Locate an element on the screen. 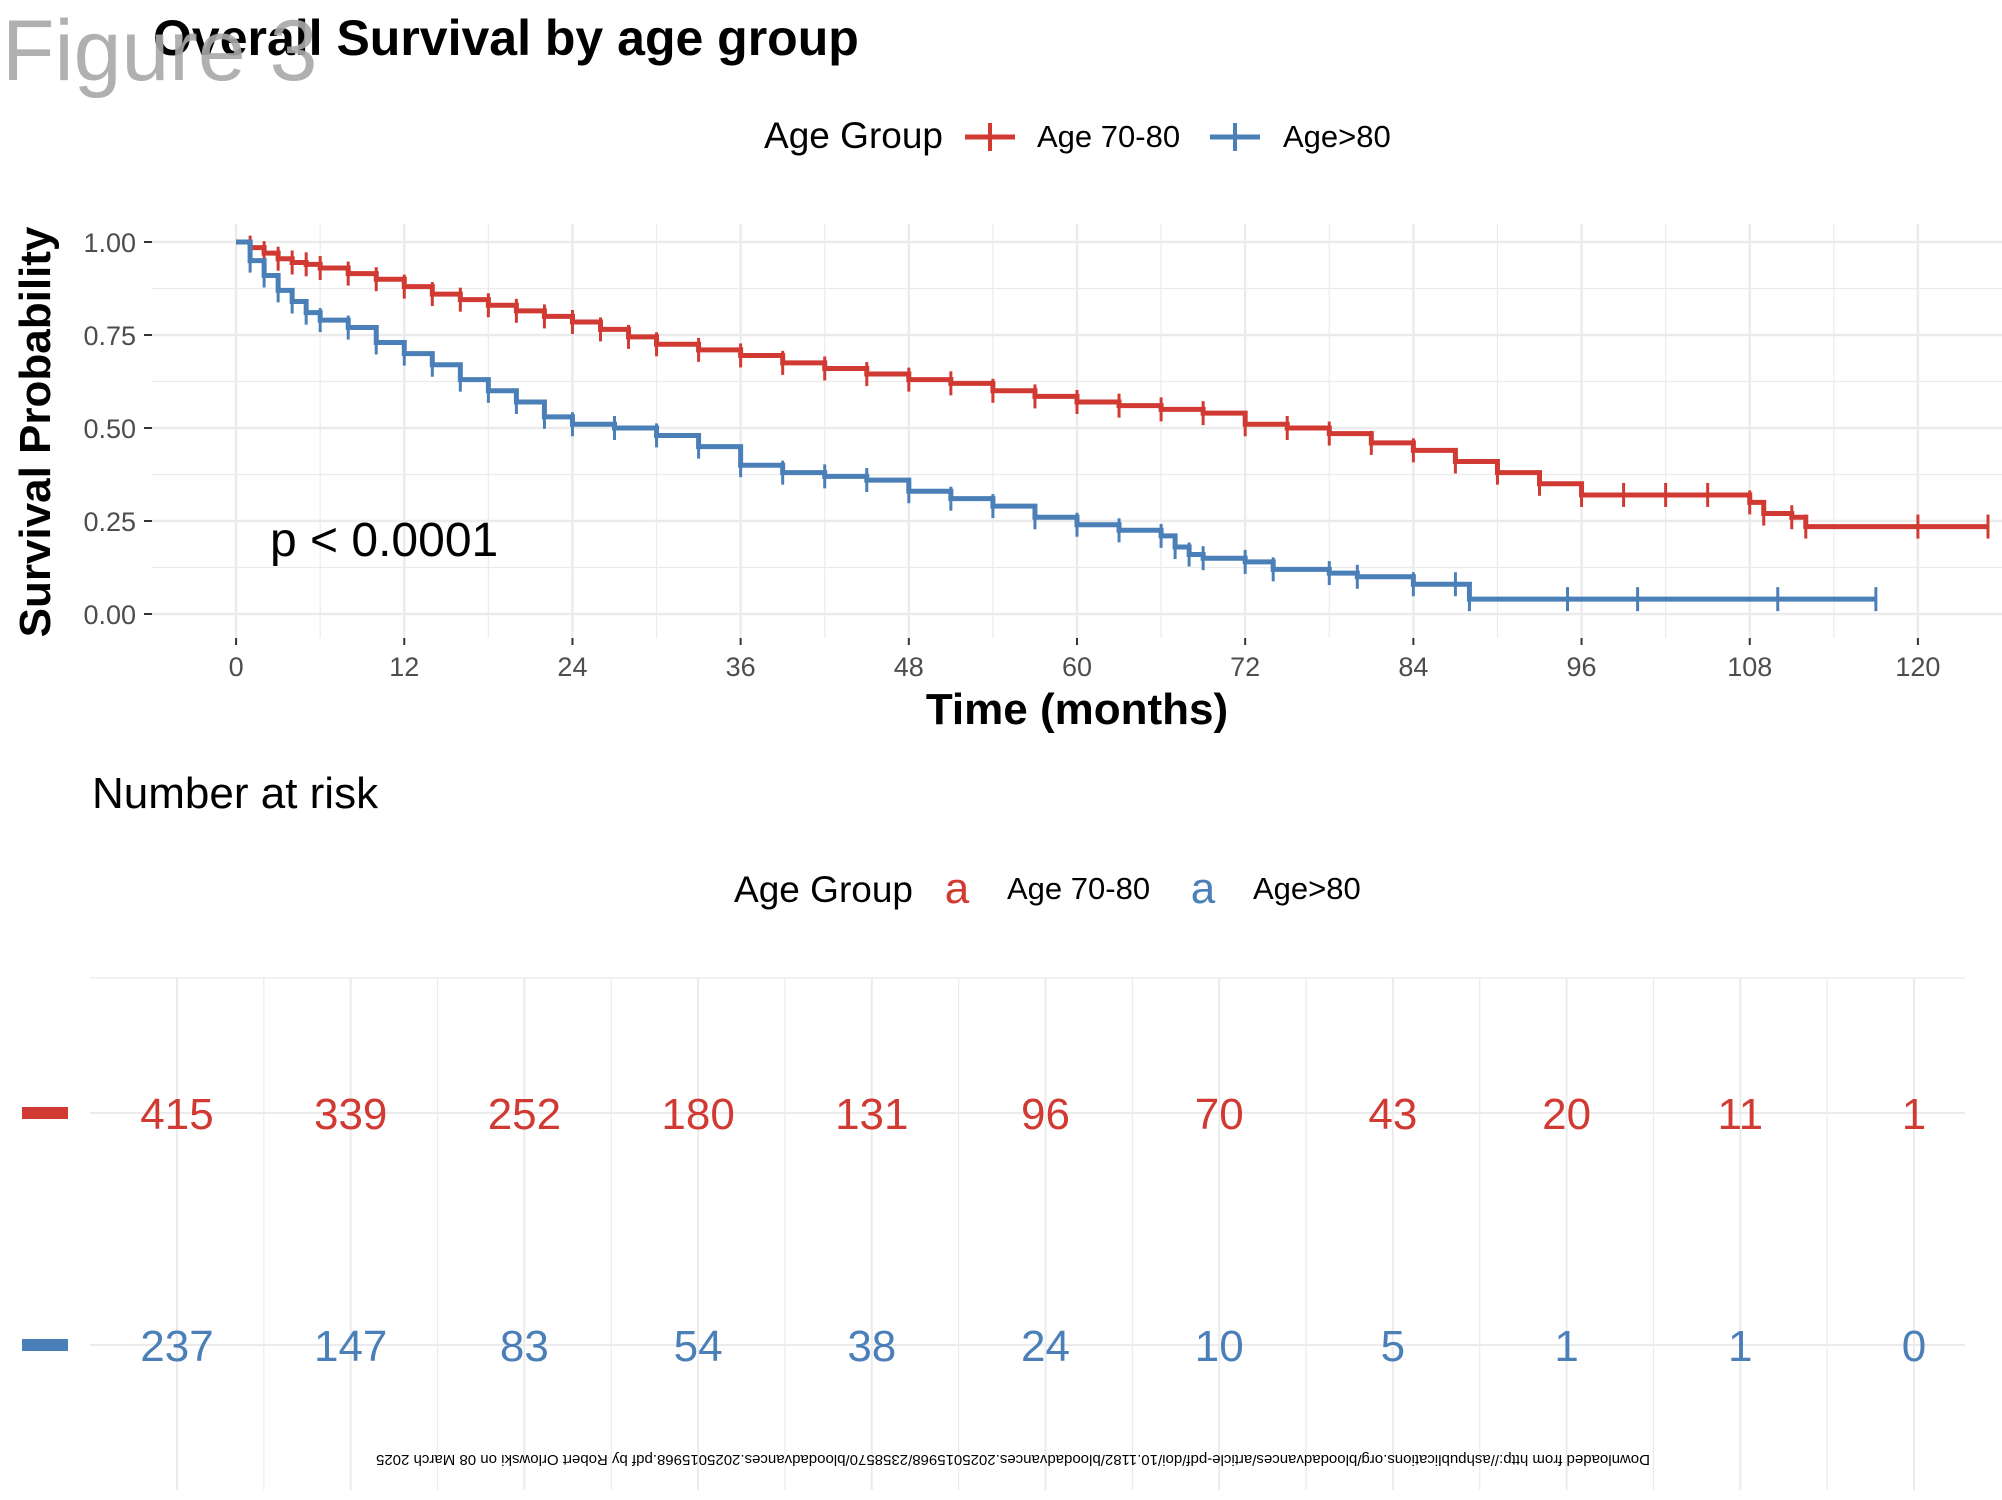 This screenshot has height=1500, width=2002. y-tick-label: 0.00 is located at coordinates (109, 615).